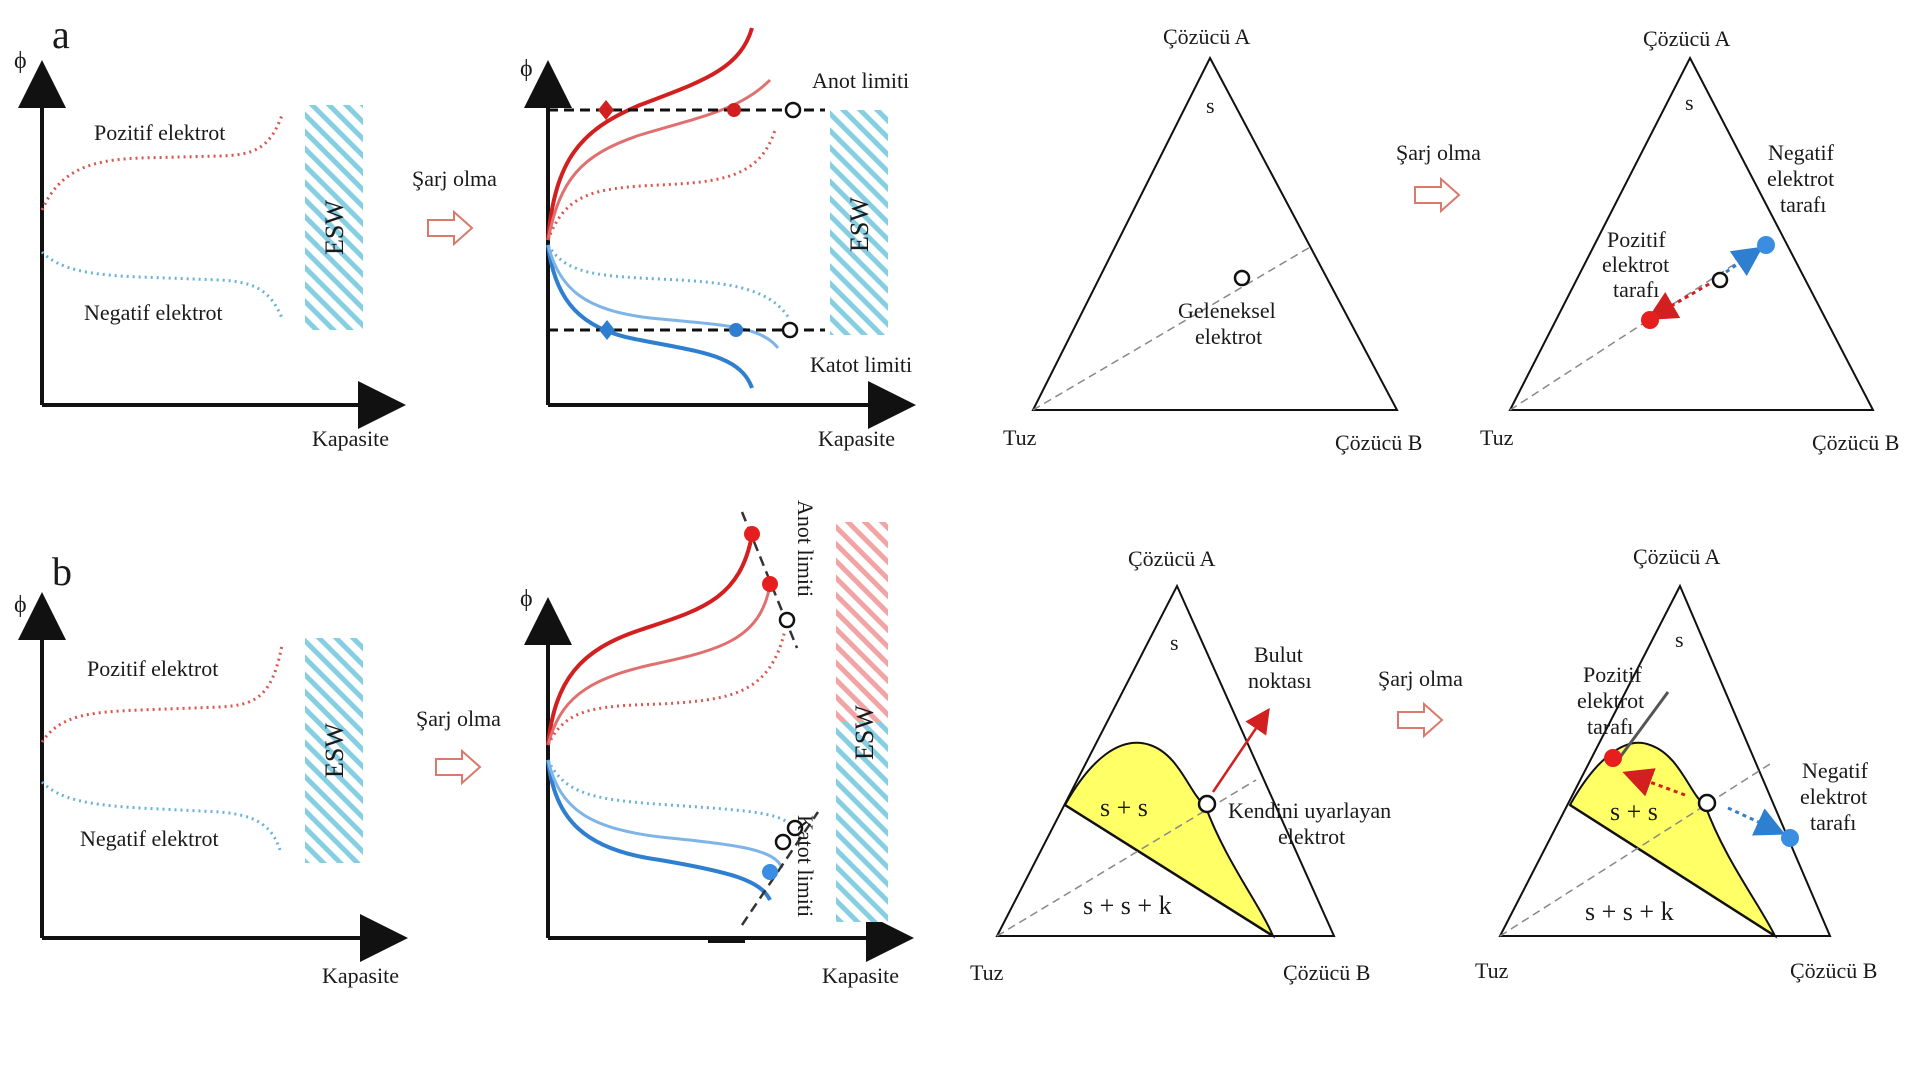 The image size is (1920, 1080). Describe the element at coordinates (862, 622) in the screenshot. I see `esw-band-upper` at that location.